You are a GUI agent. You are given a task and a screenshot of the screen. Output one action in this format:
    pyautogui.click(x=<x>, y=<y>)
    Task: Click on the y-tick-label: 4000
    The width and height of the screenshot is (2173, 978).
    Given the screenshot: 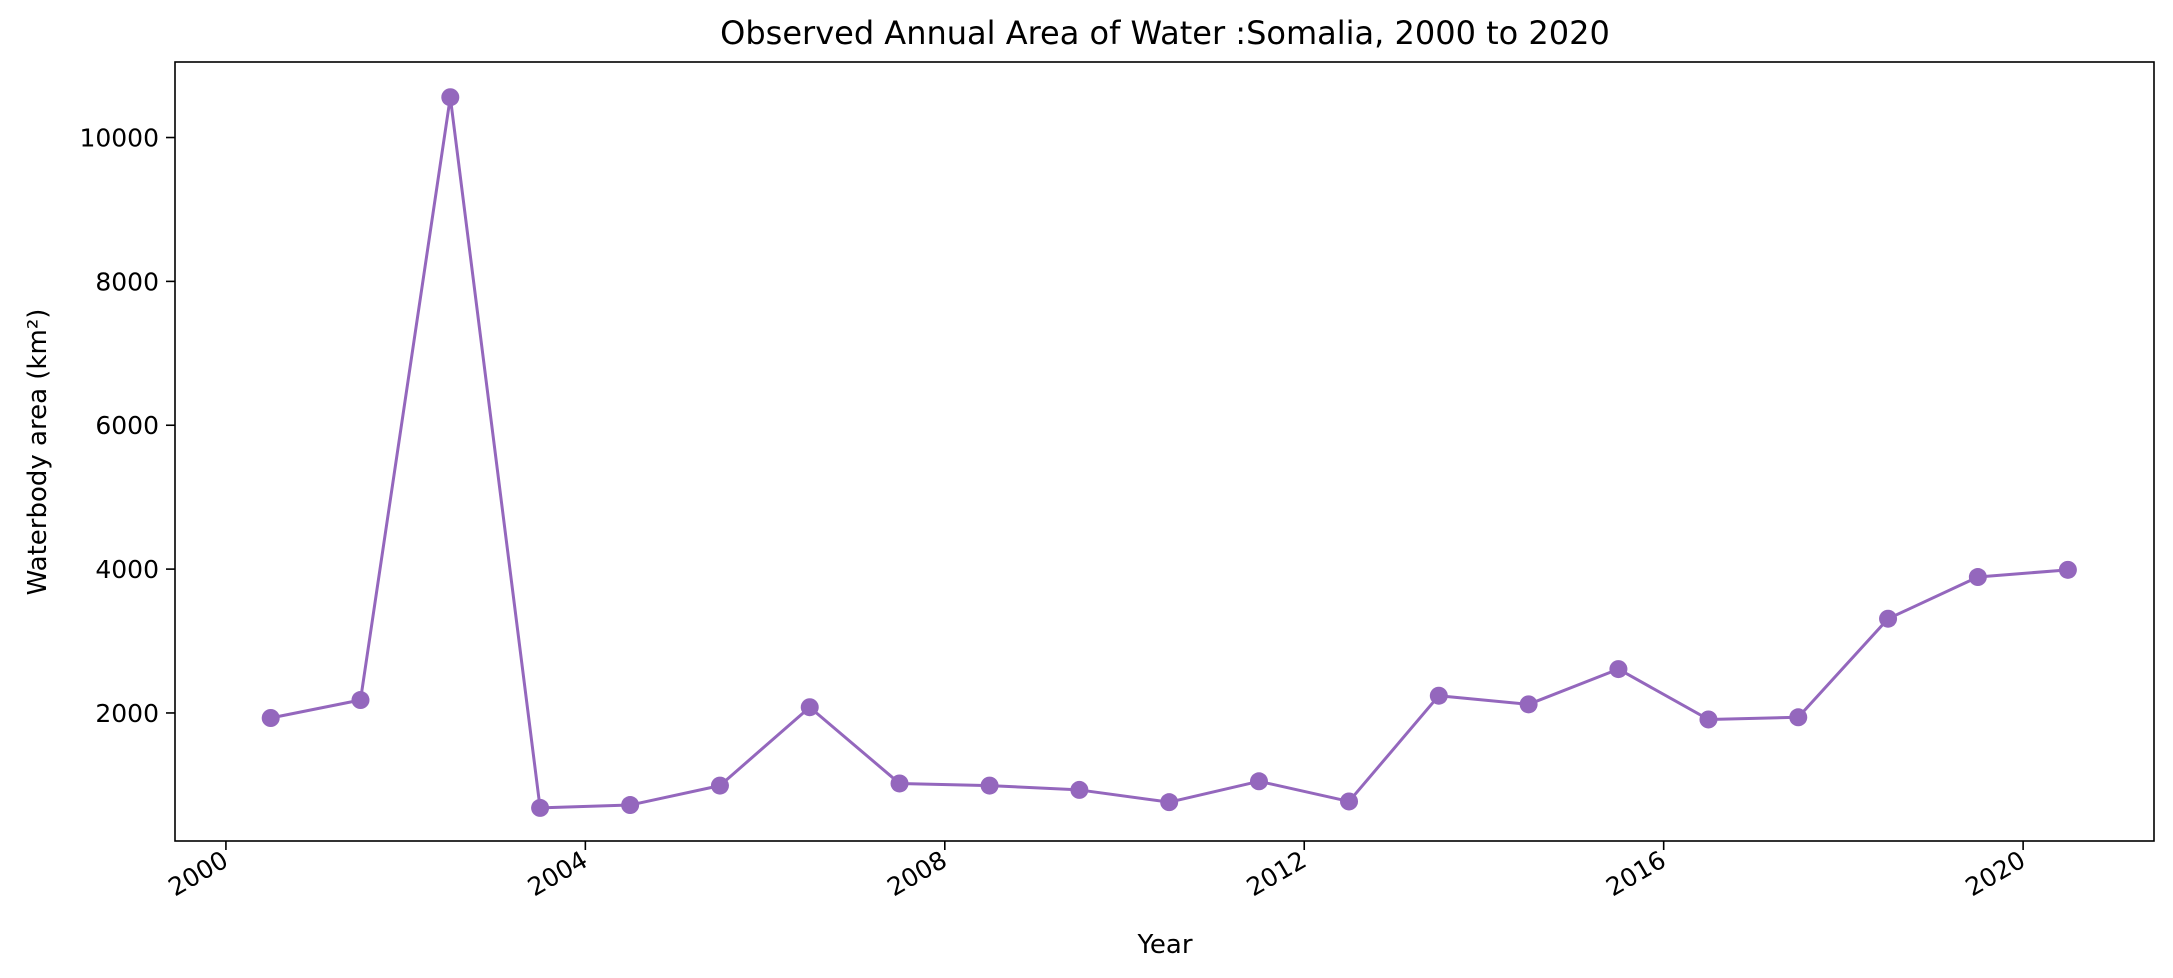 What is the action you would take?
    pyautogui.click(x=127, y=569)
    